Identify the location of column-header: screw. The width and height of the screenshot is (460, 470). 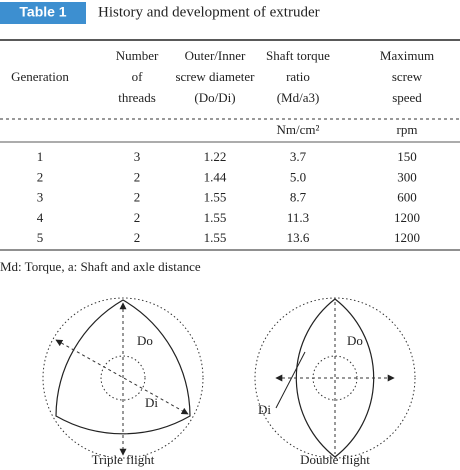
(407, 76).